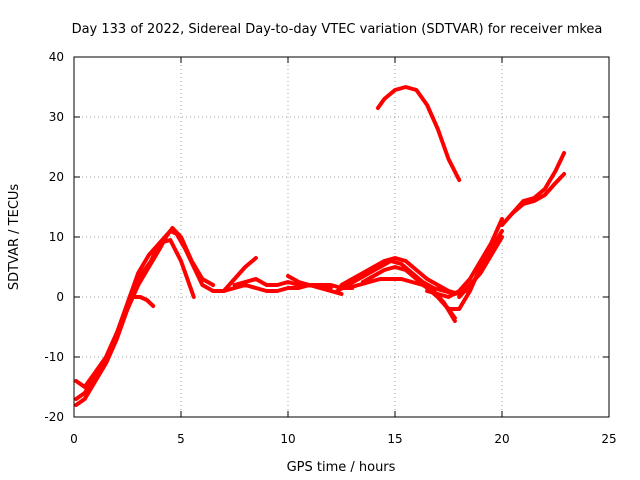  What do you see at coordinates (74, 439) in the screenshot?
I see `x-tick-label: 0` at bounding box center [74, 439].